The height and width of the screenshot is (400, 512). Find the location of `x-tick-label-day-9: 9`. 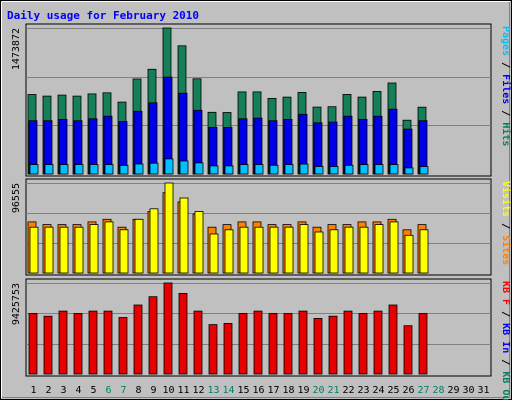

x-tick-label-day-9: 9 is located at coordinates (153, 390).